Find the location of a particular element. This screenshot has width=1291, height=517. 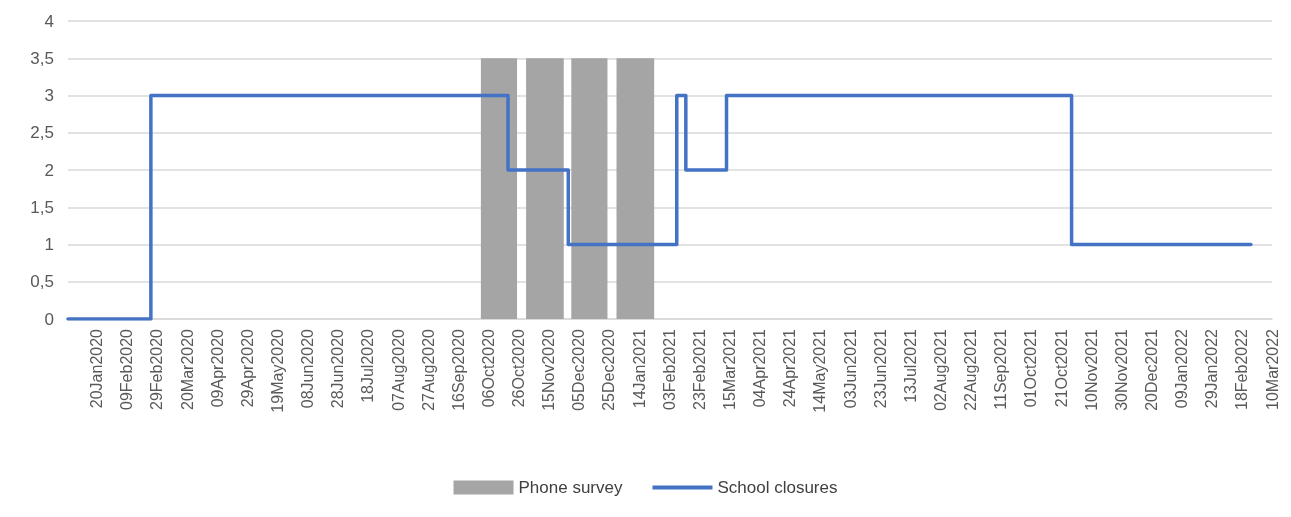

x-tick-label: 27Aug2020 is located at coordinates (428, 369).